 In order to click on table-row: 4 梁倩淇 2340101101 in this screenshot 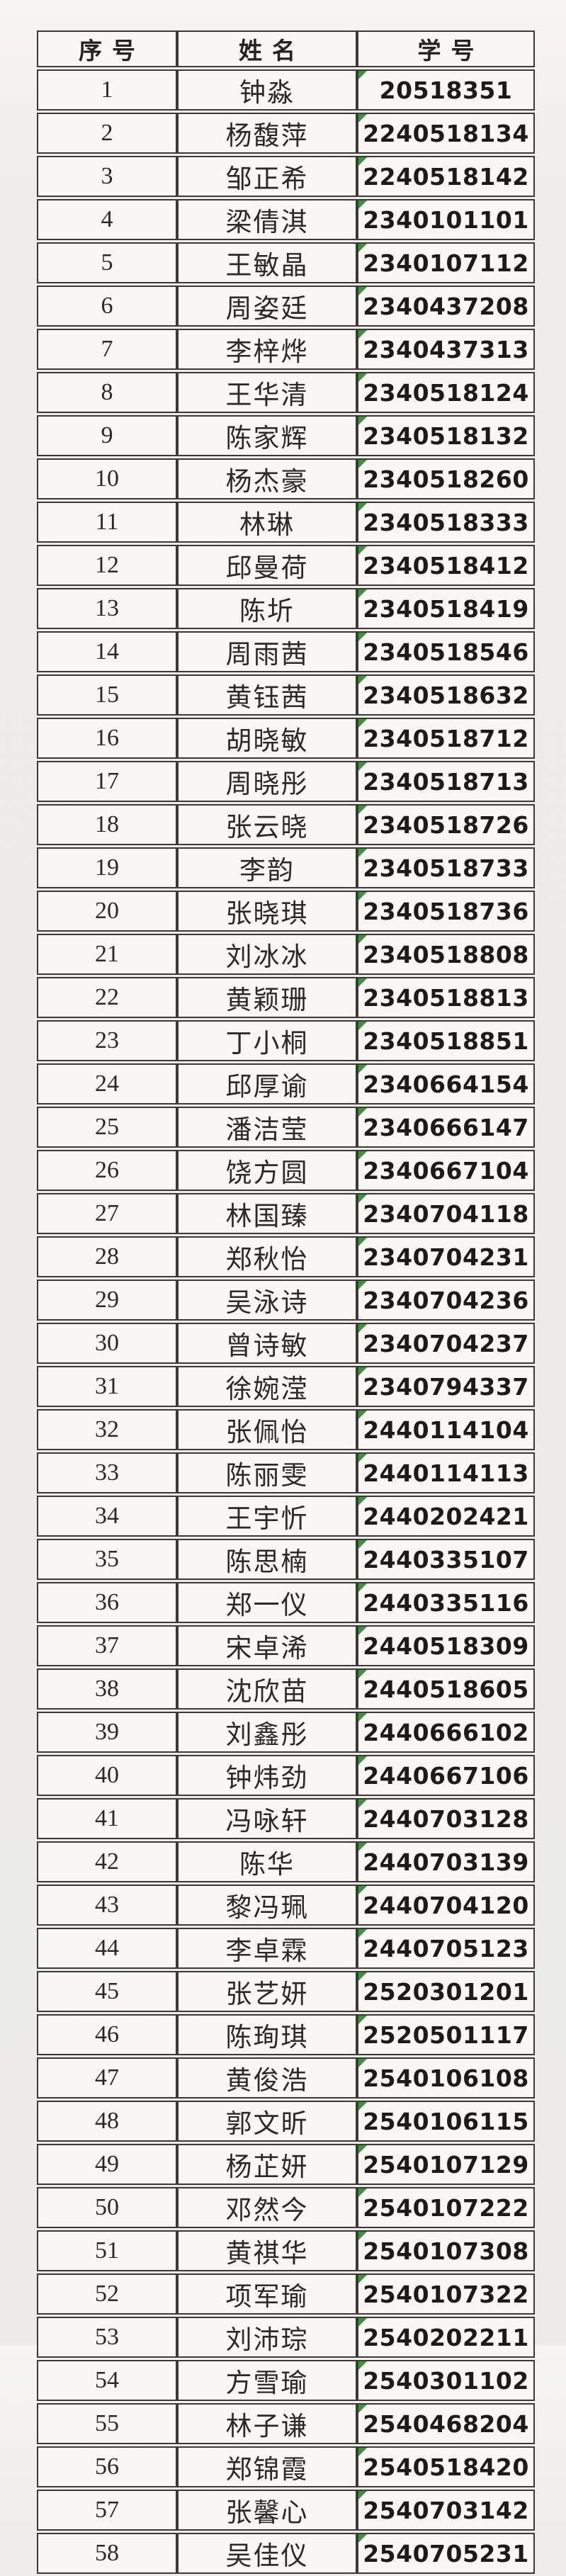, I will do `click(286, 219)`.